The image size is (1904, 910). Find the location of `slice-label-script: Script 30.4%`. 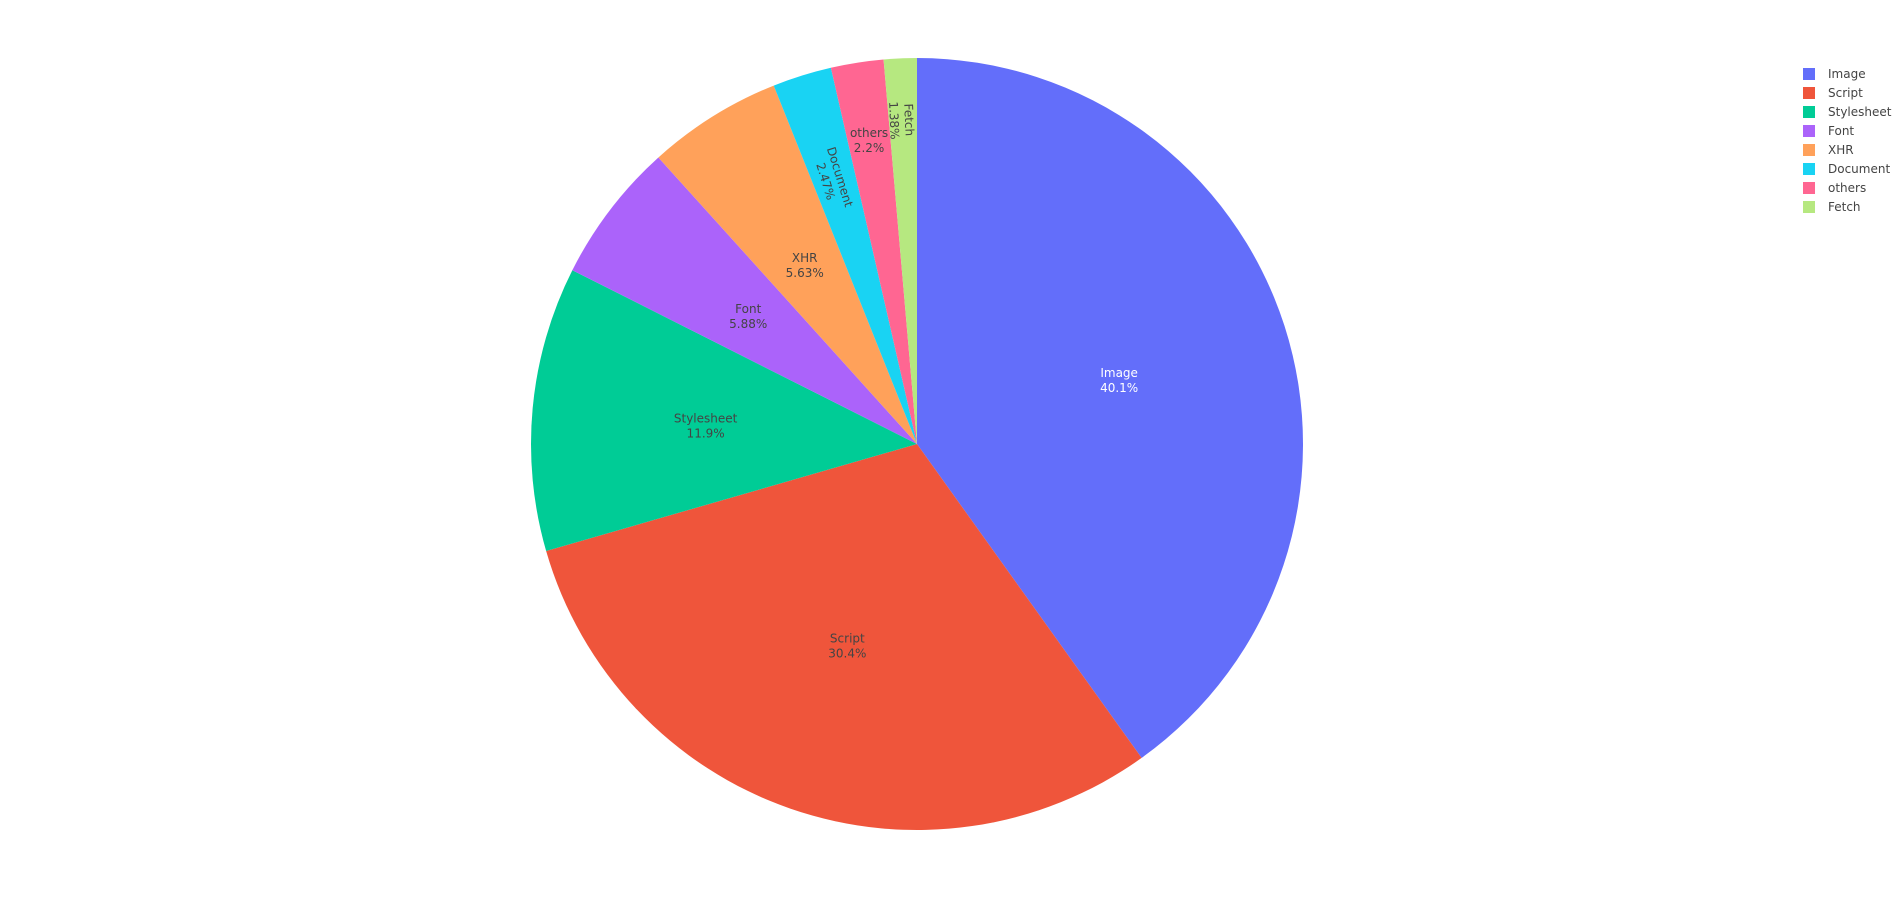

slice-label-script: Script 30.4% is located at coordinates (847, 646).